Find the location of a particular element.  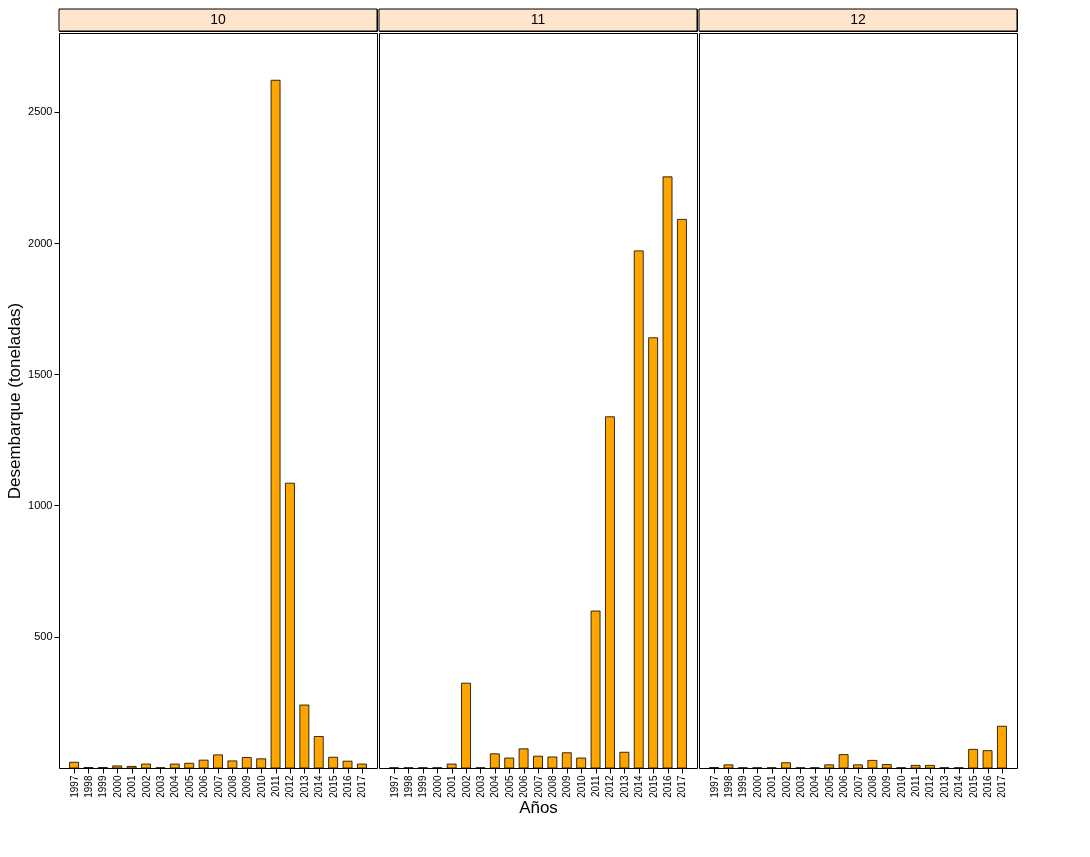

y-tick-label: 1000 is located at coordinates (40, 505).